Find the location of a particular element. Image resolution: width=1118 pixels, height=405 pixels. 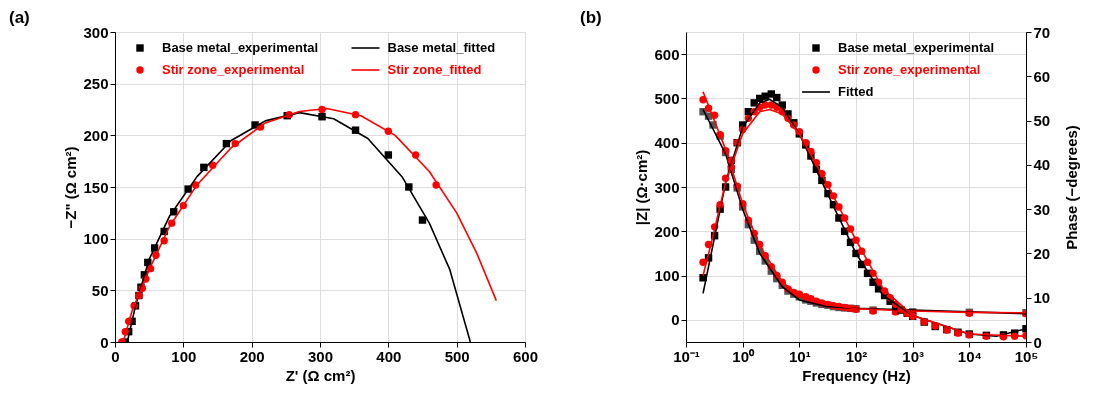

y2-tick-label: 30 is located at coordinates (1042, 209).